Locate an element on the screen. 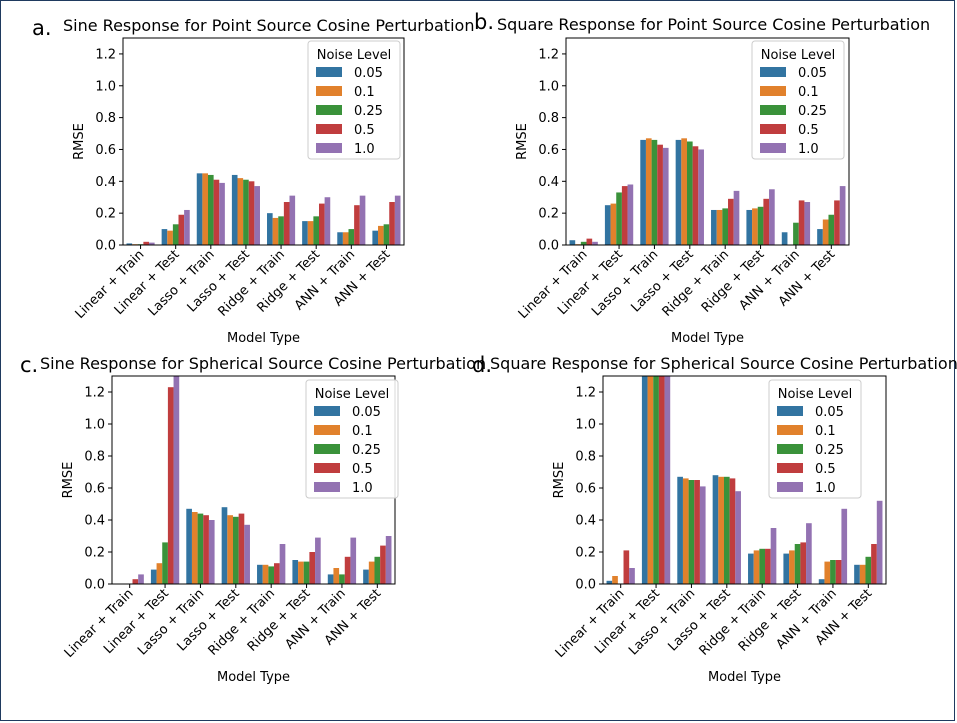 The width and height of the screenshot is (957, 723). bar-0.1-6 is located at coordinates (310, 233).